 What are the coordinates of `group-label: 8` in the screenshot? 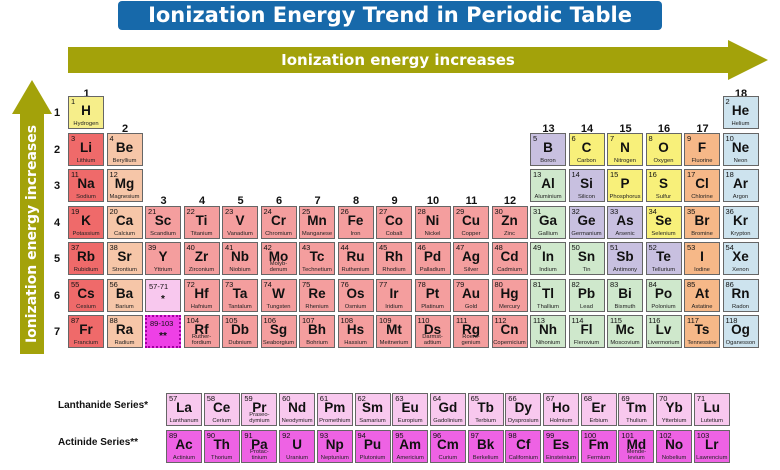 It's located at (356, 201).